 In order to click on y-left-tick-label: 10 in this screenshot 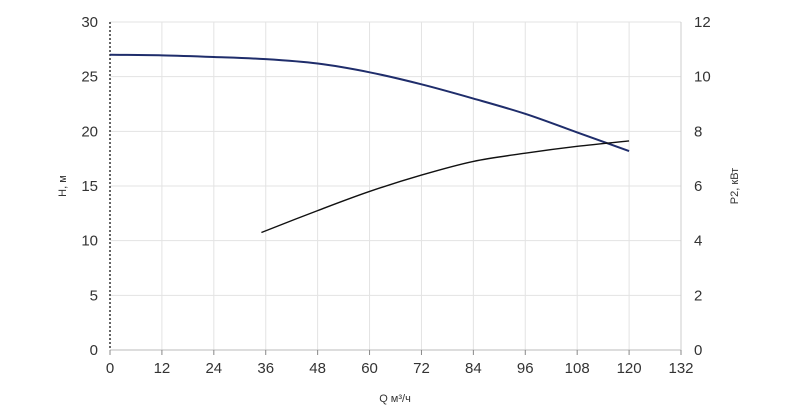, I will do `click(89, 241)`.